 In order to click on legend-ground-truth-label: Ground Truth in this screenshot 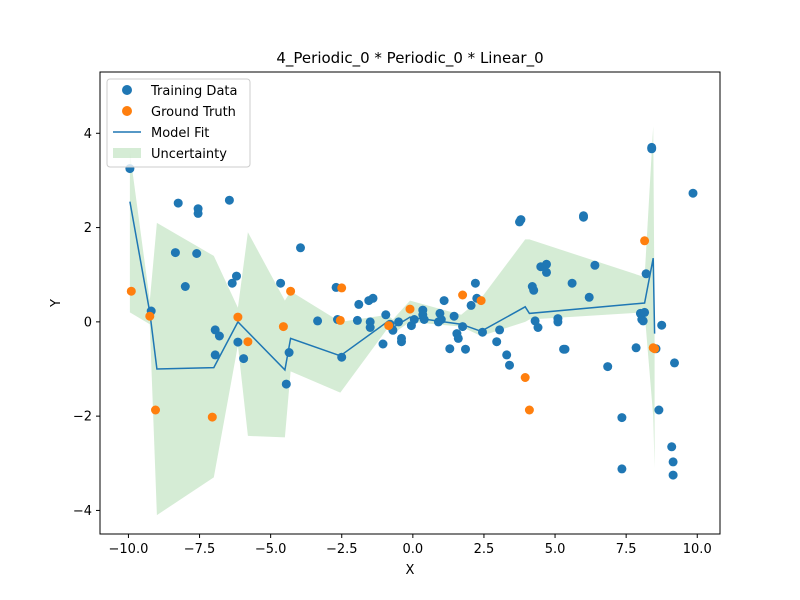, I will do `click(193, 112)`.